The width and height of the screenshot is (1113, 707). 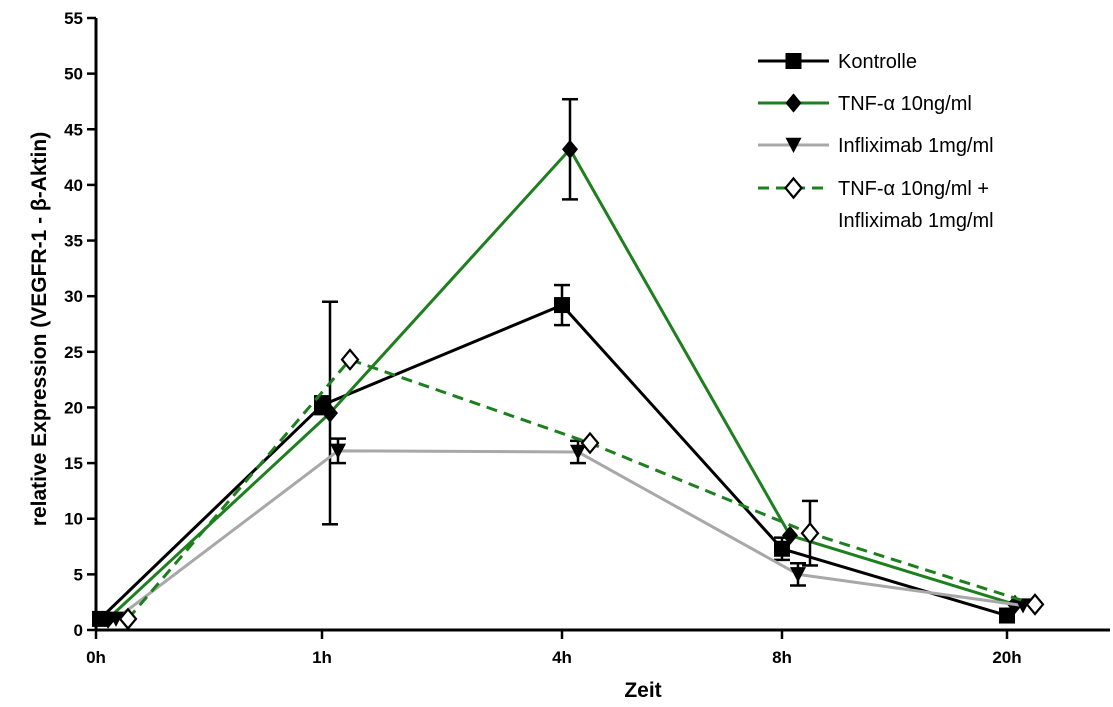 What do you see at coordinates (96, 657) in the screenshot?
I see `x-tick-label: 0h` at bounding box center [96, 657].